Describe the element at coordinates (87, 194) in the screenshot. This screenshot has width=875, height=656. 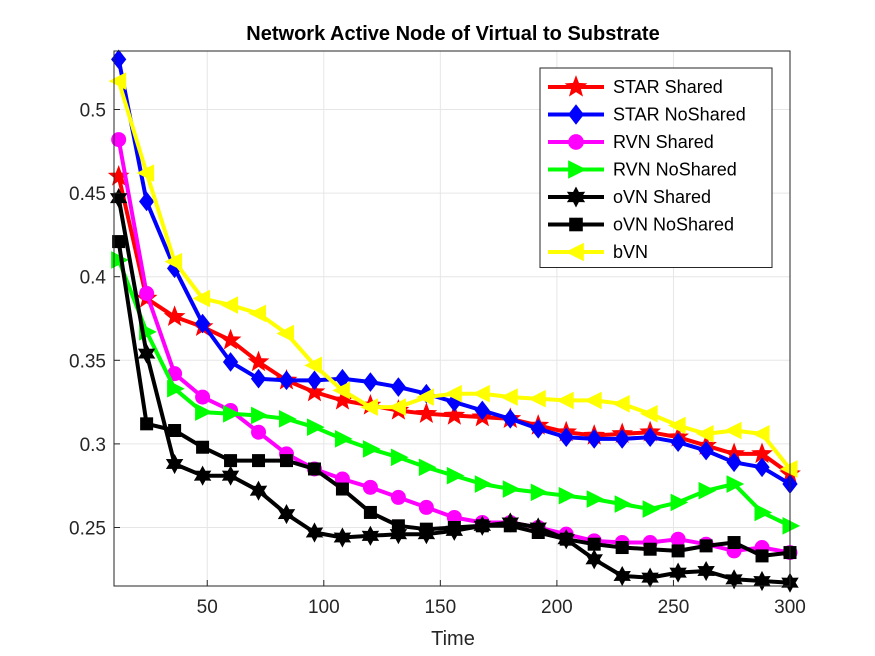
I see `y-tick-label: 0.45` at that location.